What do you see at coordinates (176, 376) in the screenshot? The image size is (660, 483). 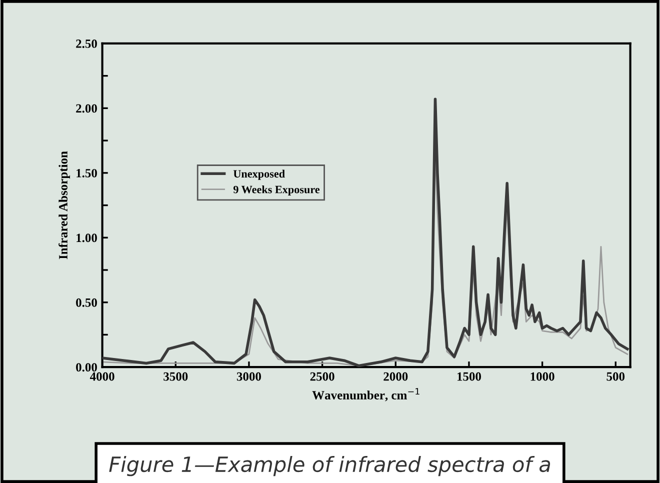 I see `x-tick-label: 3500` at bounding box center [176, 376].